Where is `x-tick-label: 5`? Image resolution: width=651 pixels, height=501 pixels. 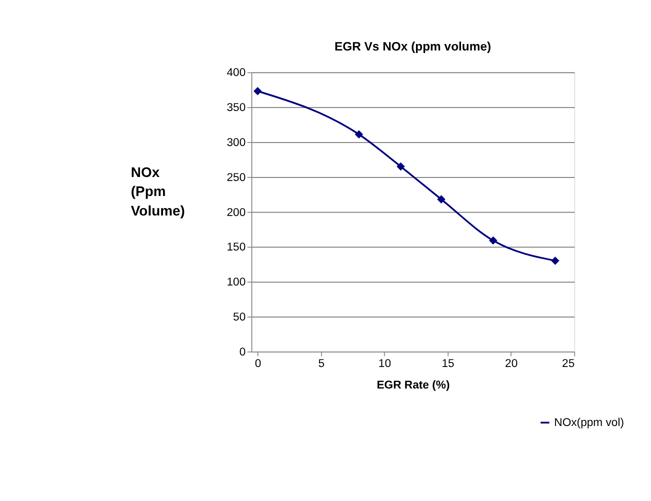
x-tick-label: 5 is located at coordinates (321, 364).